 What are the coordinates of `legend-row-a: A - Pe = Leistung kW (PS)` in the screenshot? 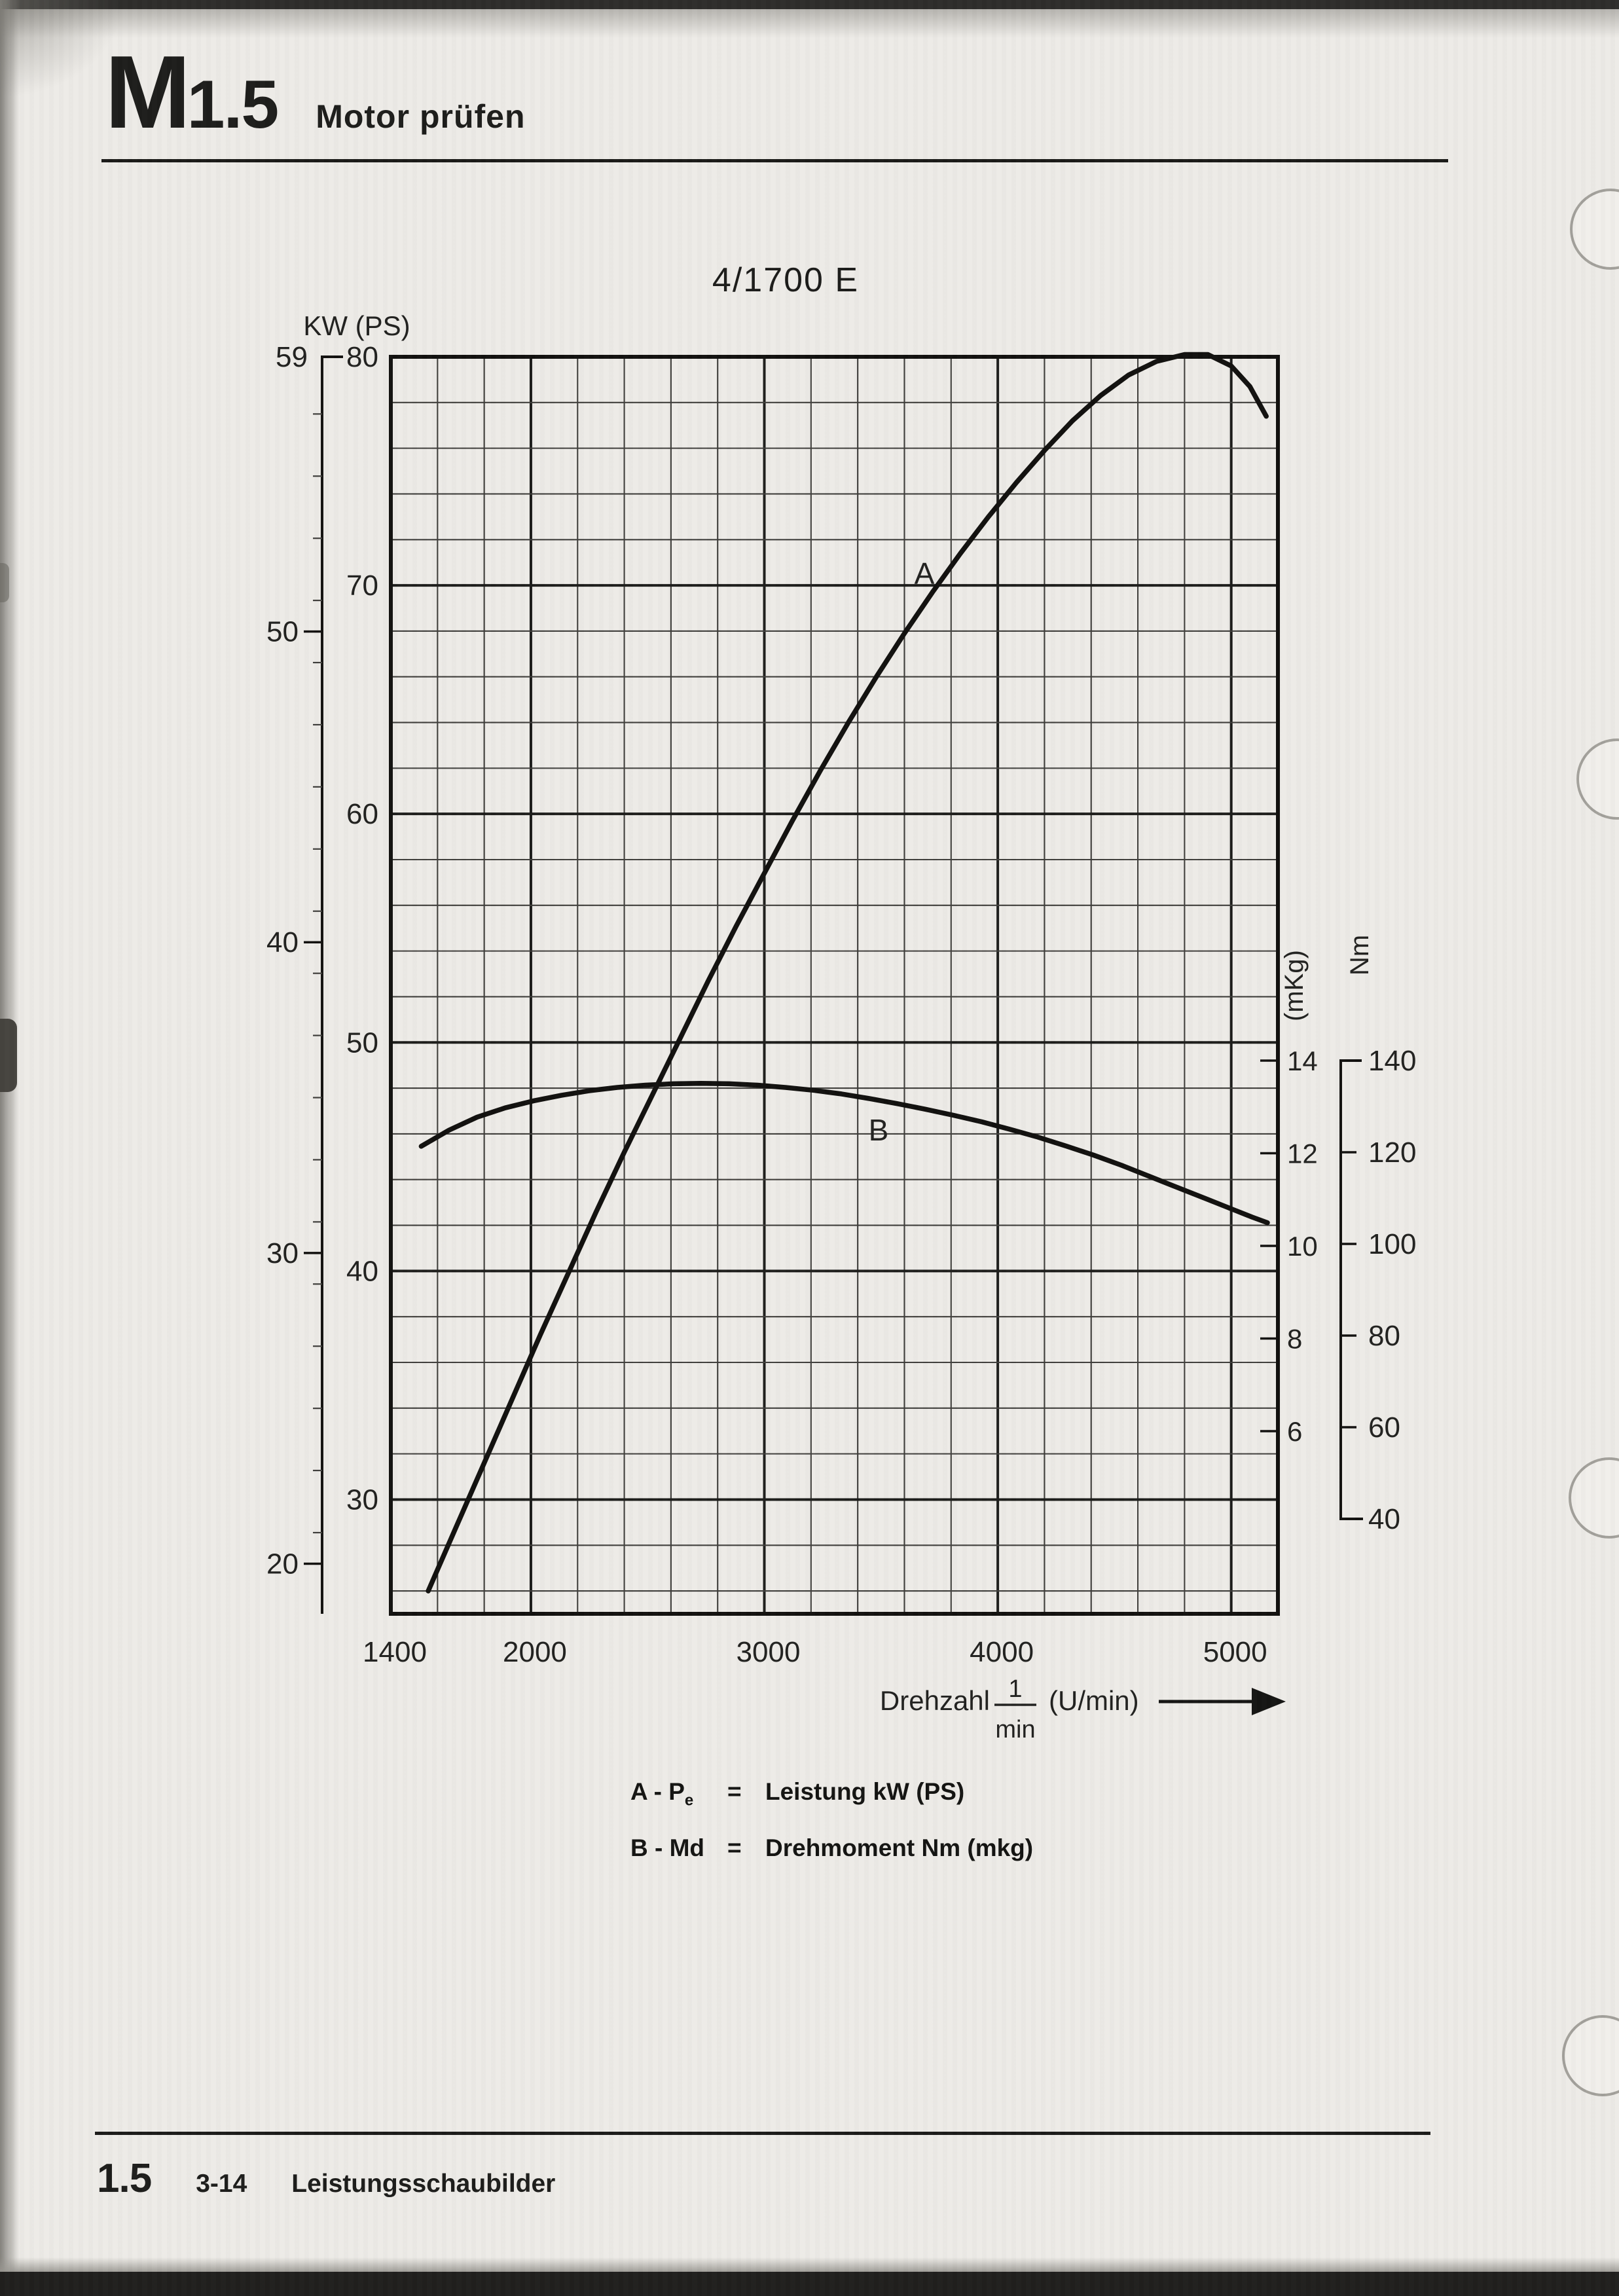 It's located at (831, 1794).